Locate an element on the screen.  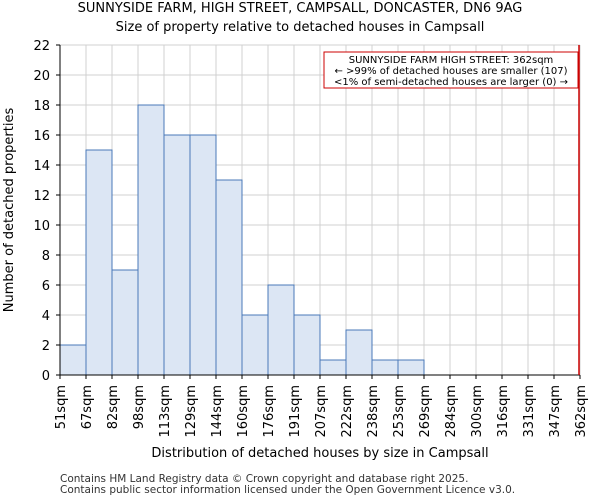
y-tick-label: 8 is located at coordinates (46, 256).